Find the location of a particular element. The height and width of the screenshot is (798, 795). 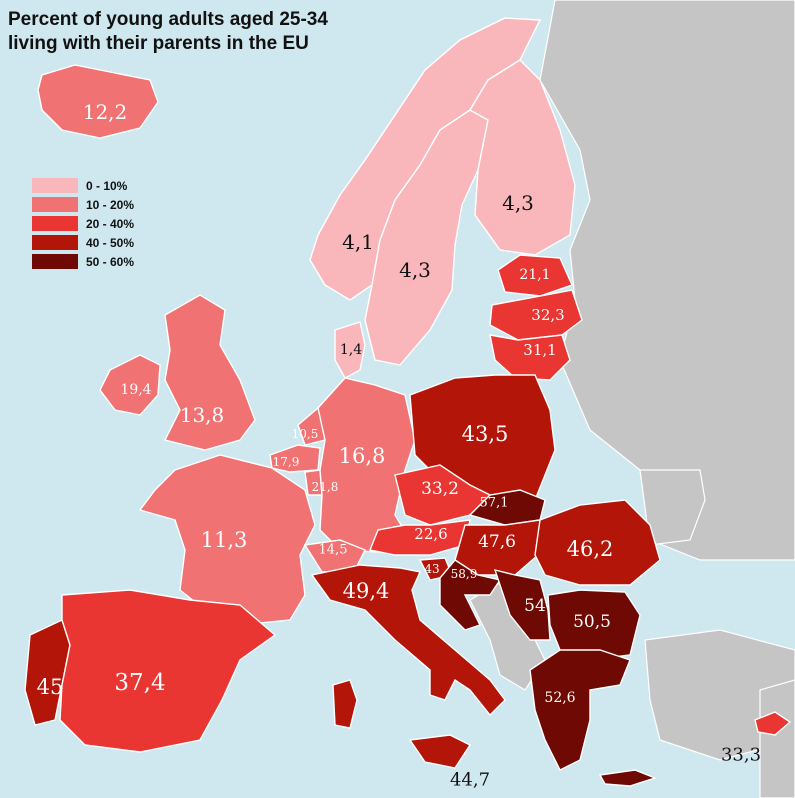

spain-shape is located at coordinates (168, 671).